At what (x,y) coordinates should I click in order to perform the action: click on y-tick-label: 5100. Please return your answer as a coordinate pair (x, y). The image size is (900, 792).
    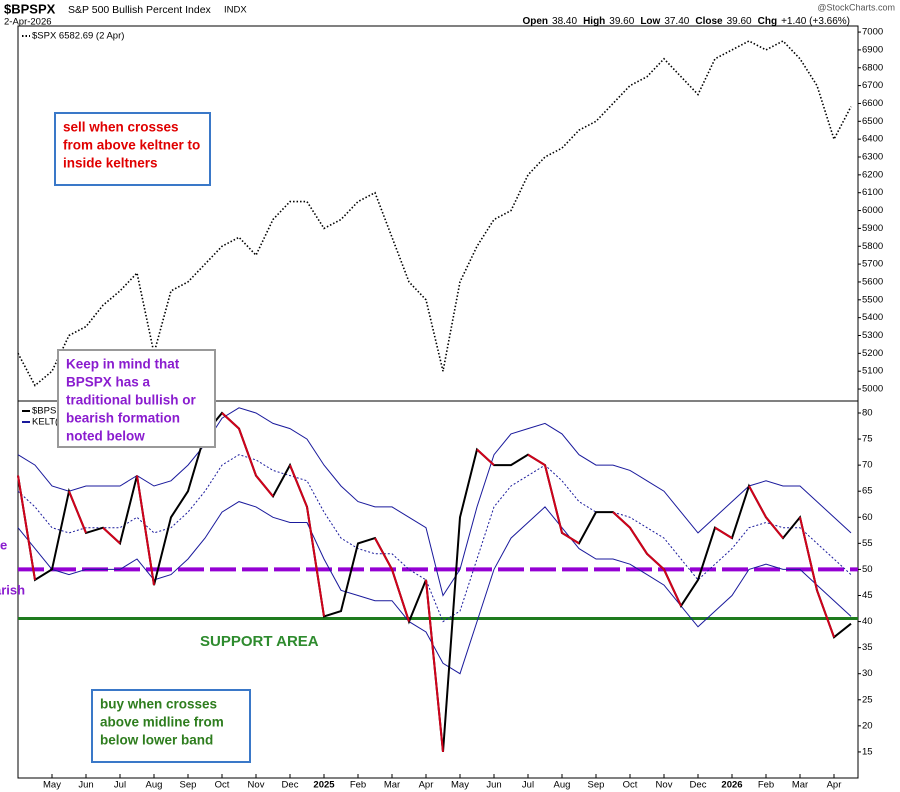
    Looking at the image, I should click on (872, 371).